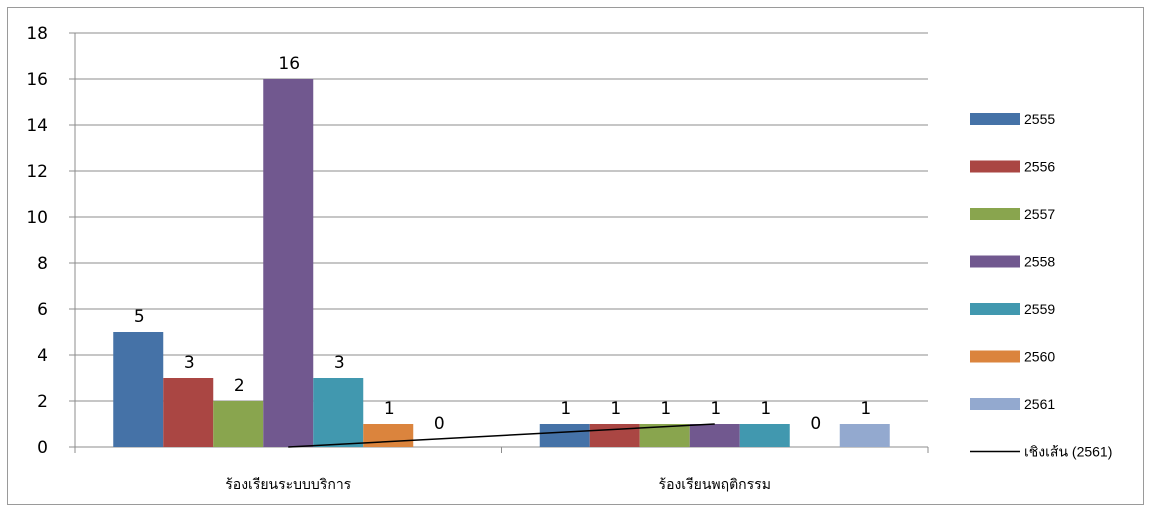 The image size is (1152, 513). I want to click on trendline, so click(501, 435).